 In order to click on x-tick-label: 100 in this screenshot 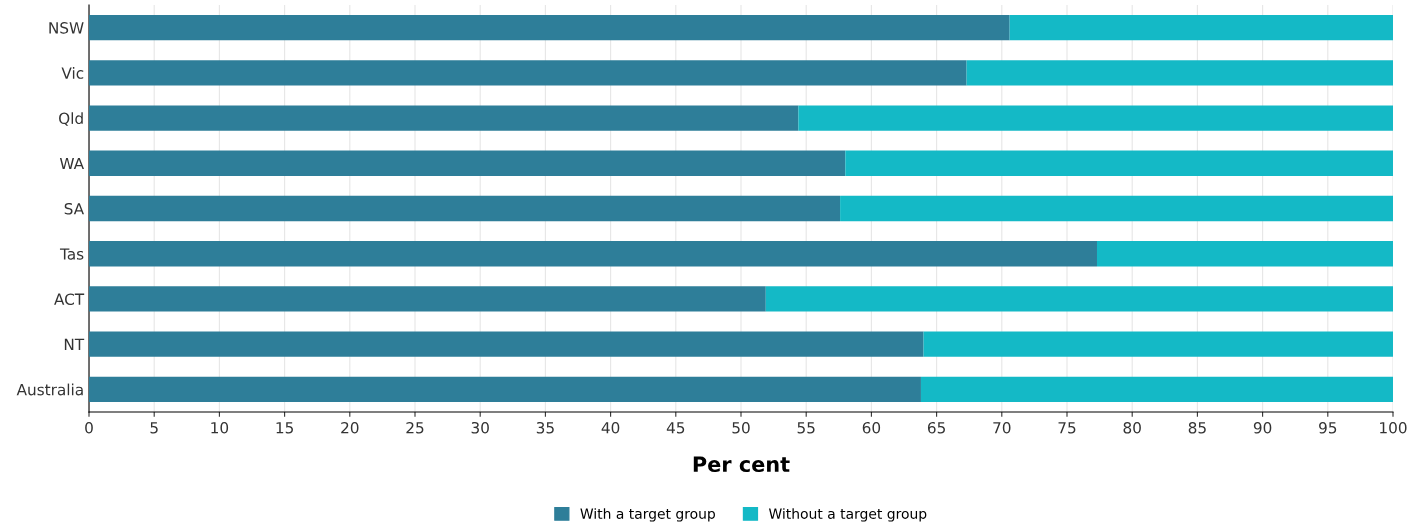, I will do `click(1393, 427)`.